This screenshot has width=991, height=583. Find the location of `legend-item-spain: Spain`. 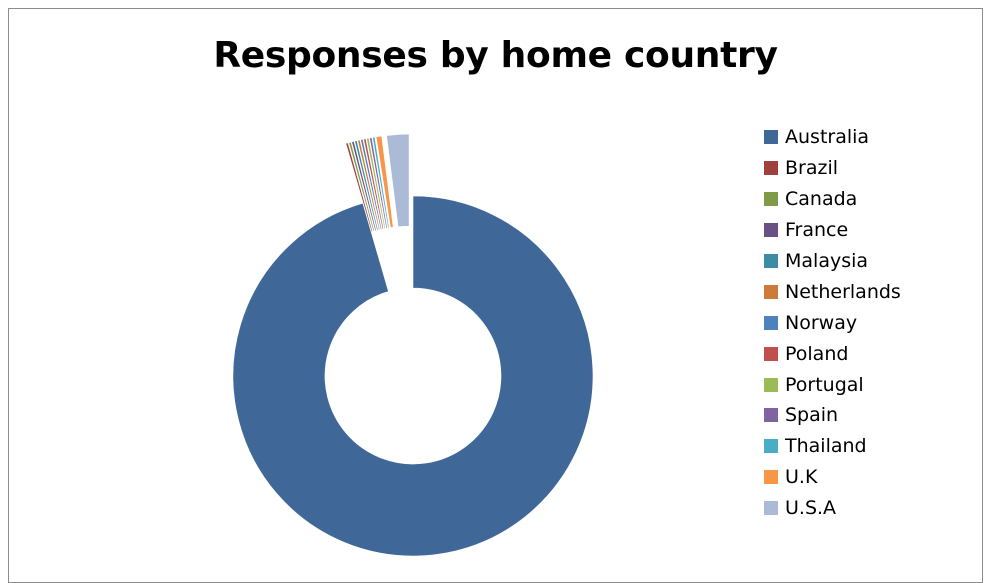

legend-item-spain: Spain is located at coordinates (832, 415).